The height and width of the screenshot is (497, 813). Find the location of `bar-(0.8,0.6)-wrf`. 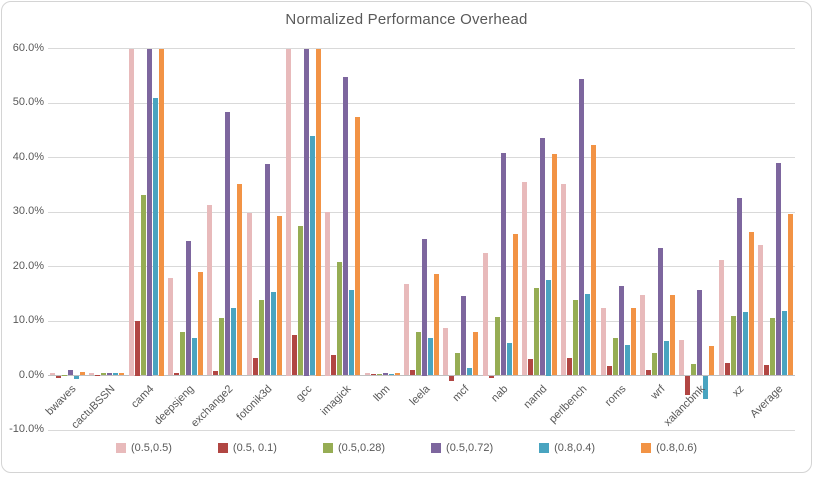

bar-(0.8,0.6)-wrf is located at coordinates (672, 335).